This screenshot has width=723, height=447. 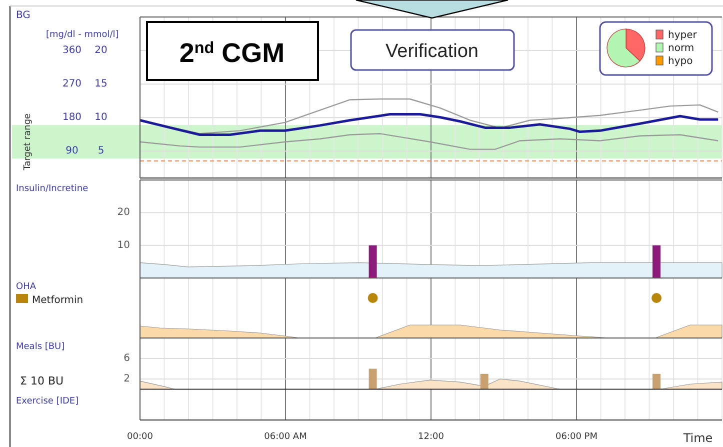 What do you see at coordinates (26, 287) in the screenshot?
I see `y-axis-title: OHA` at bounding box center [26, 287].